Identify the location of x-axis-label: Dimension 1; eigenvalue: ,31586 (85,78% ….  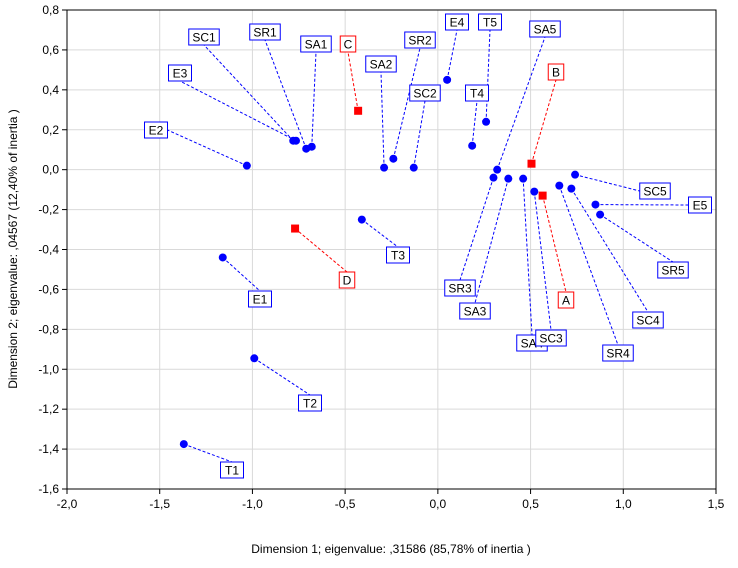
(391, 549).